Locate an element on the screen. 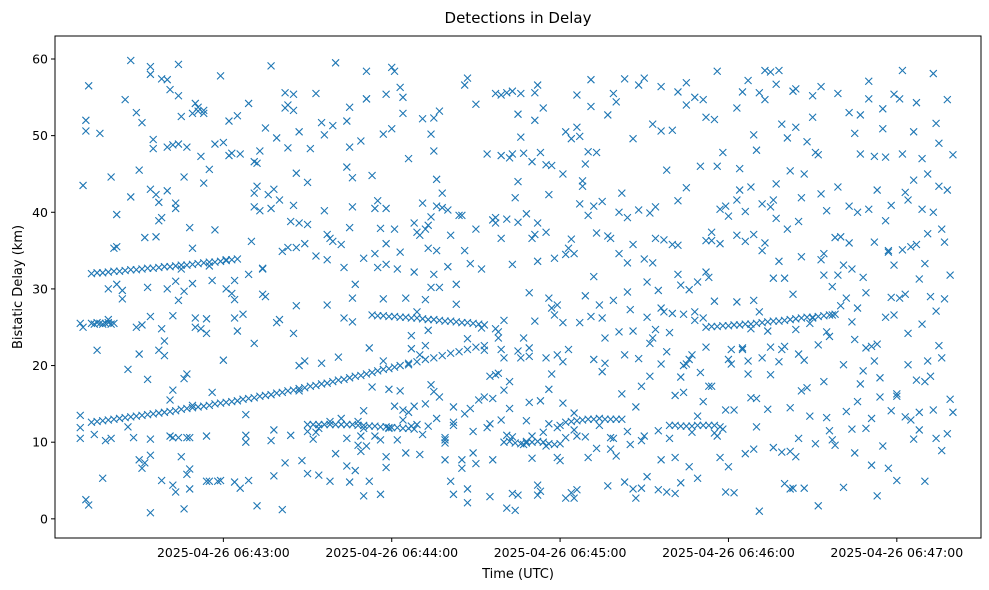 The image size is (989, 590). y-tick-label: 30 is located at coordinates (40, 288).